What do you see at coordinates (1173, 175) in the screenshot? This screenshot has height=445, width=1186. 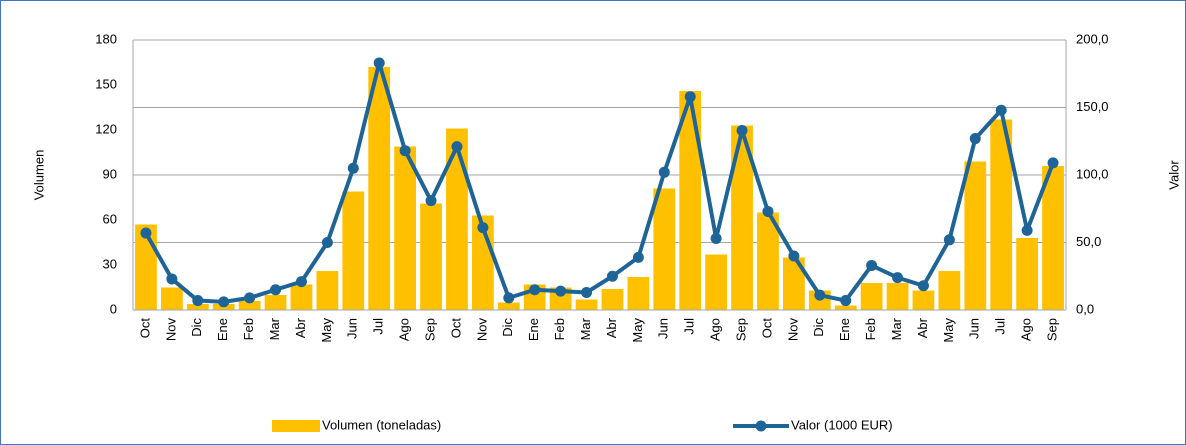 I see `y2-axis-title: Valor` at bounding box center [1173, 175].